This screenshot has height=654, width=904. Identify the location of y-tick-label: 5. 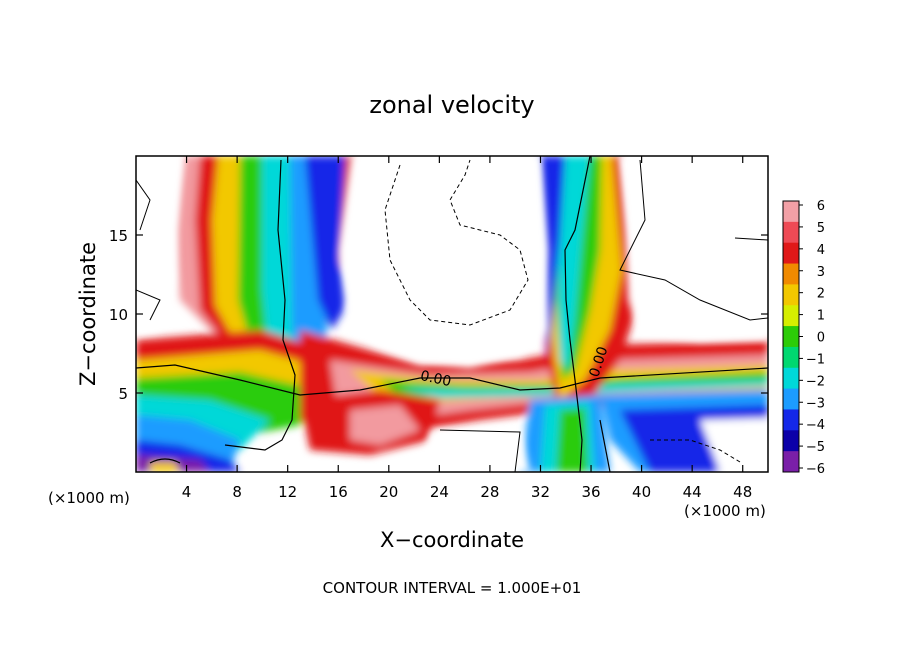
(123, 394).